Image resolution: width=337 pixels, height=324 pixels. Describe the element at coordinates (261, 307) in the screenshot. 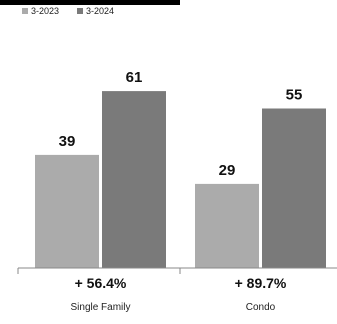

I see `category-label-condo: Condo` at that location.